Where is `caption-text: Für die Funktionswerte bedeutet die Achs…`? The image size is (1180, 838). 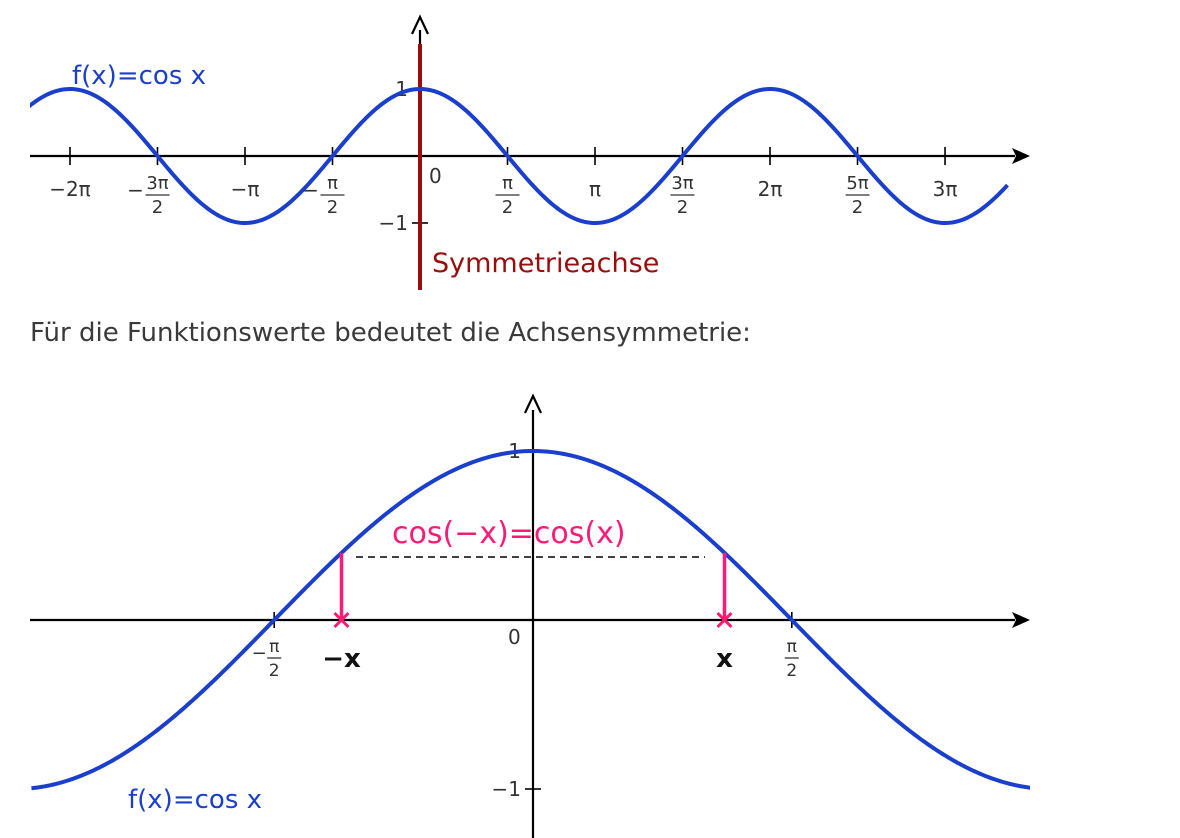 caption-text: Für die Funktionswerte bedeutet die Achs… is located at coordinates (390, 333).